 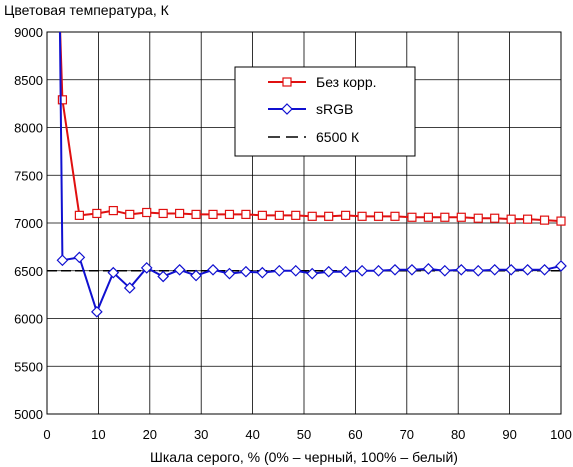 What do you see at coordinates (346, 82) in the screenshot?
I see `legend-label: Без корр.` at bounding box center [346, 82].